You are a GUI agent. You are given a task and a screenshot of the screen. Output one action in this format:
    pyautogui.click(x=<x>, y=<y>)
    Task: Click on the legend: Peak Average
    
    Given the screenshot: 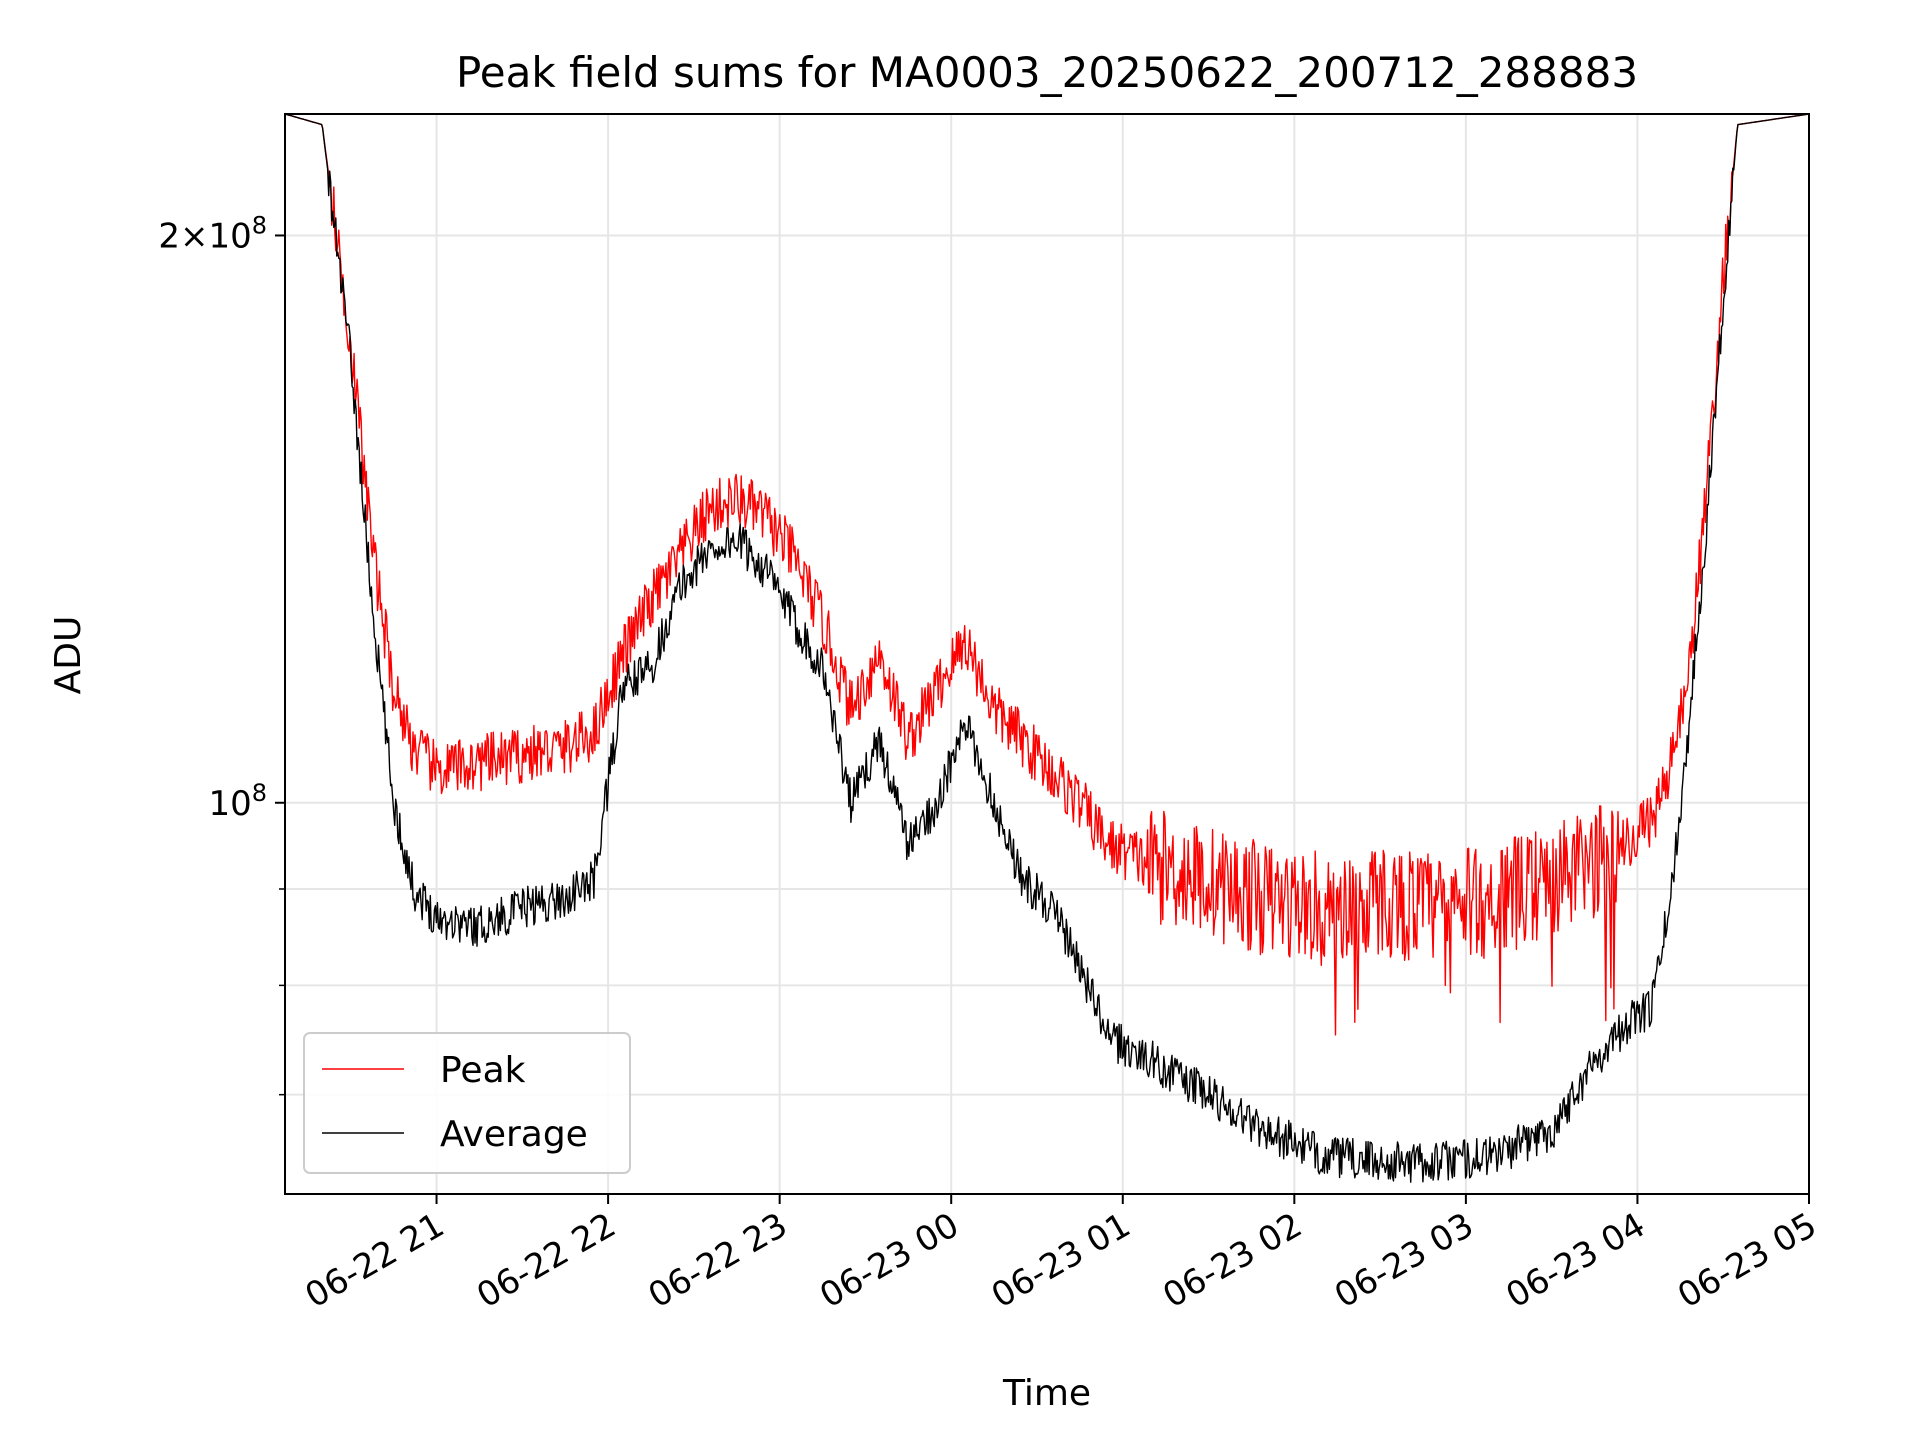 What is the action you would take?
    pyautogui.click(x=467, y=1103)
    